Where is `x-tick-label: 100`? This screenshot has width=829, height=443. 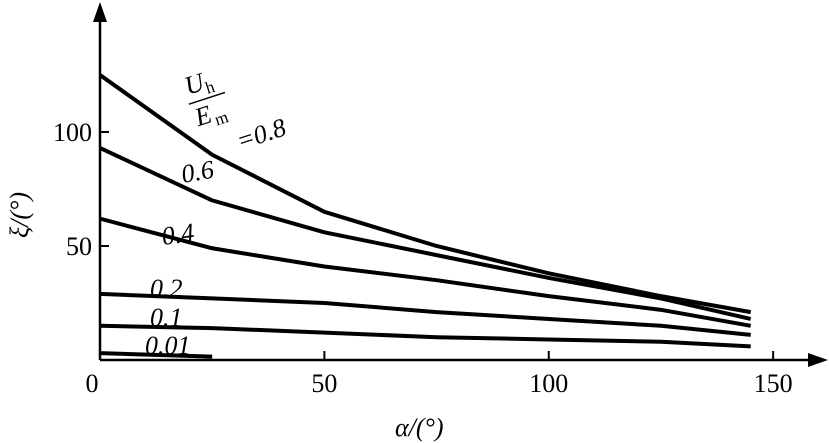 x-tick-label: 100 is located at coordinates (548, 383).